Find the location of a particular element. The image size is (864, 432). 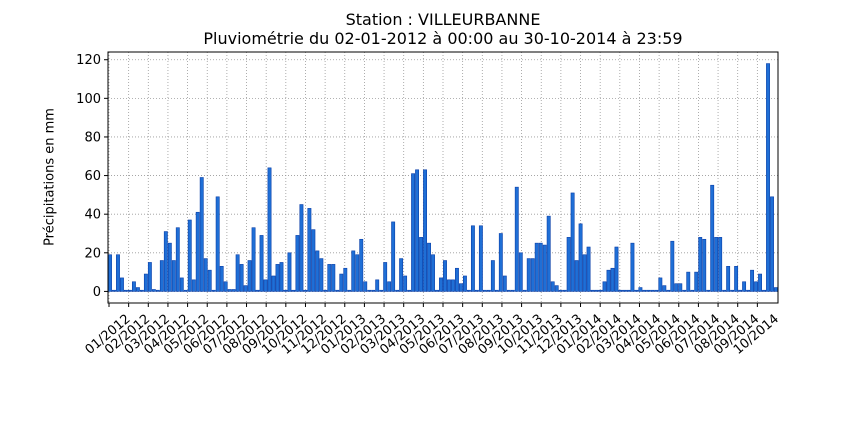

y-tick-label: 120 is located at coordinates (88, 60).